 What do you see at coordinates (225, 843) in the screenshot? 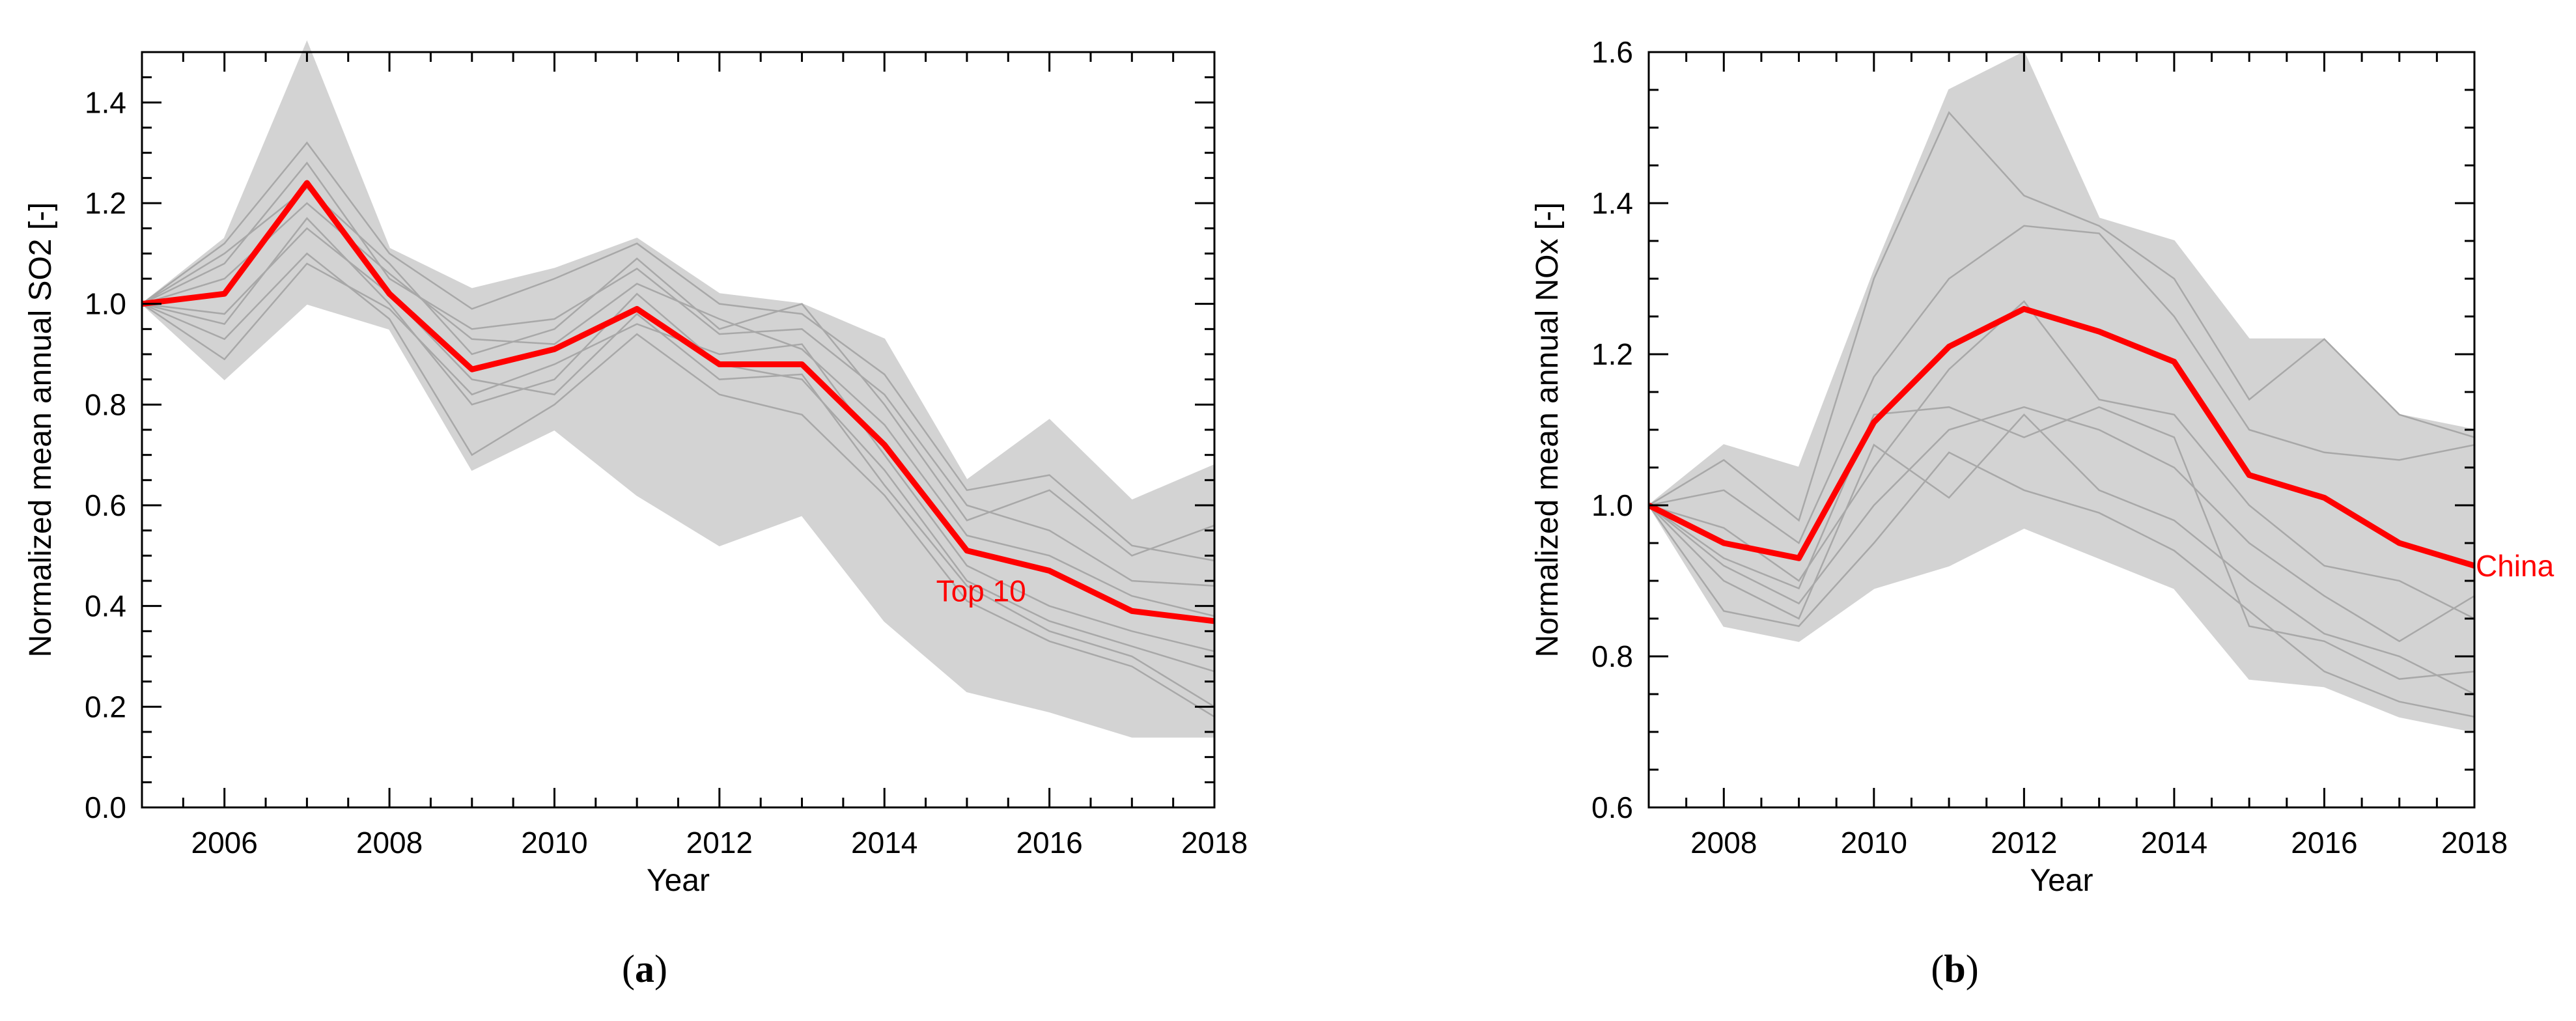
I see `x-tick-label: 2006` at bounding box center [225, 843].